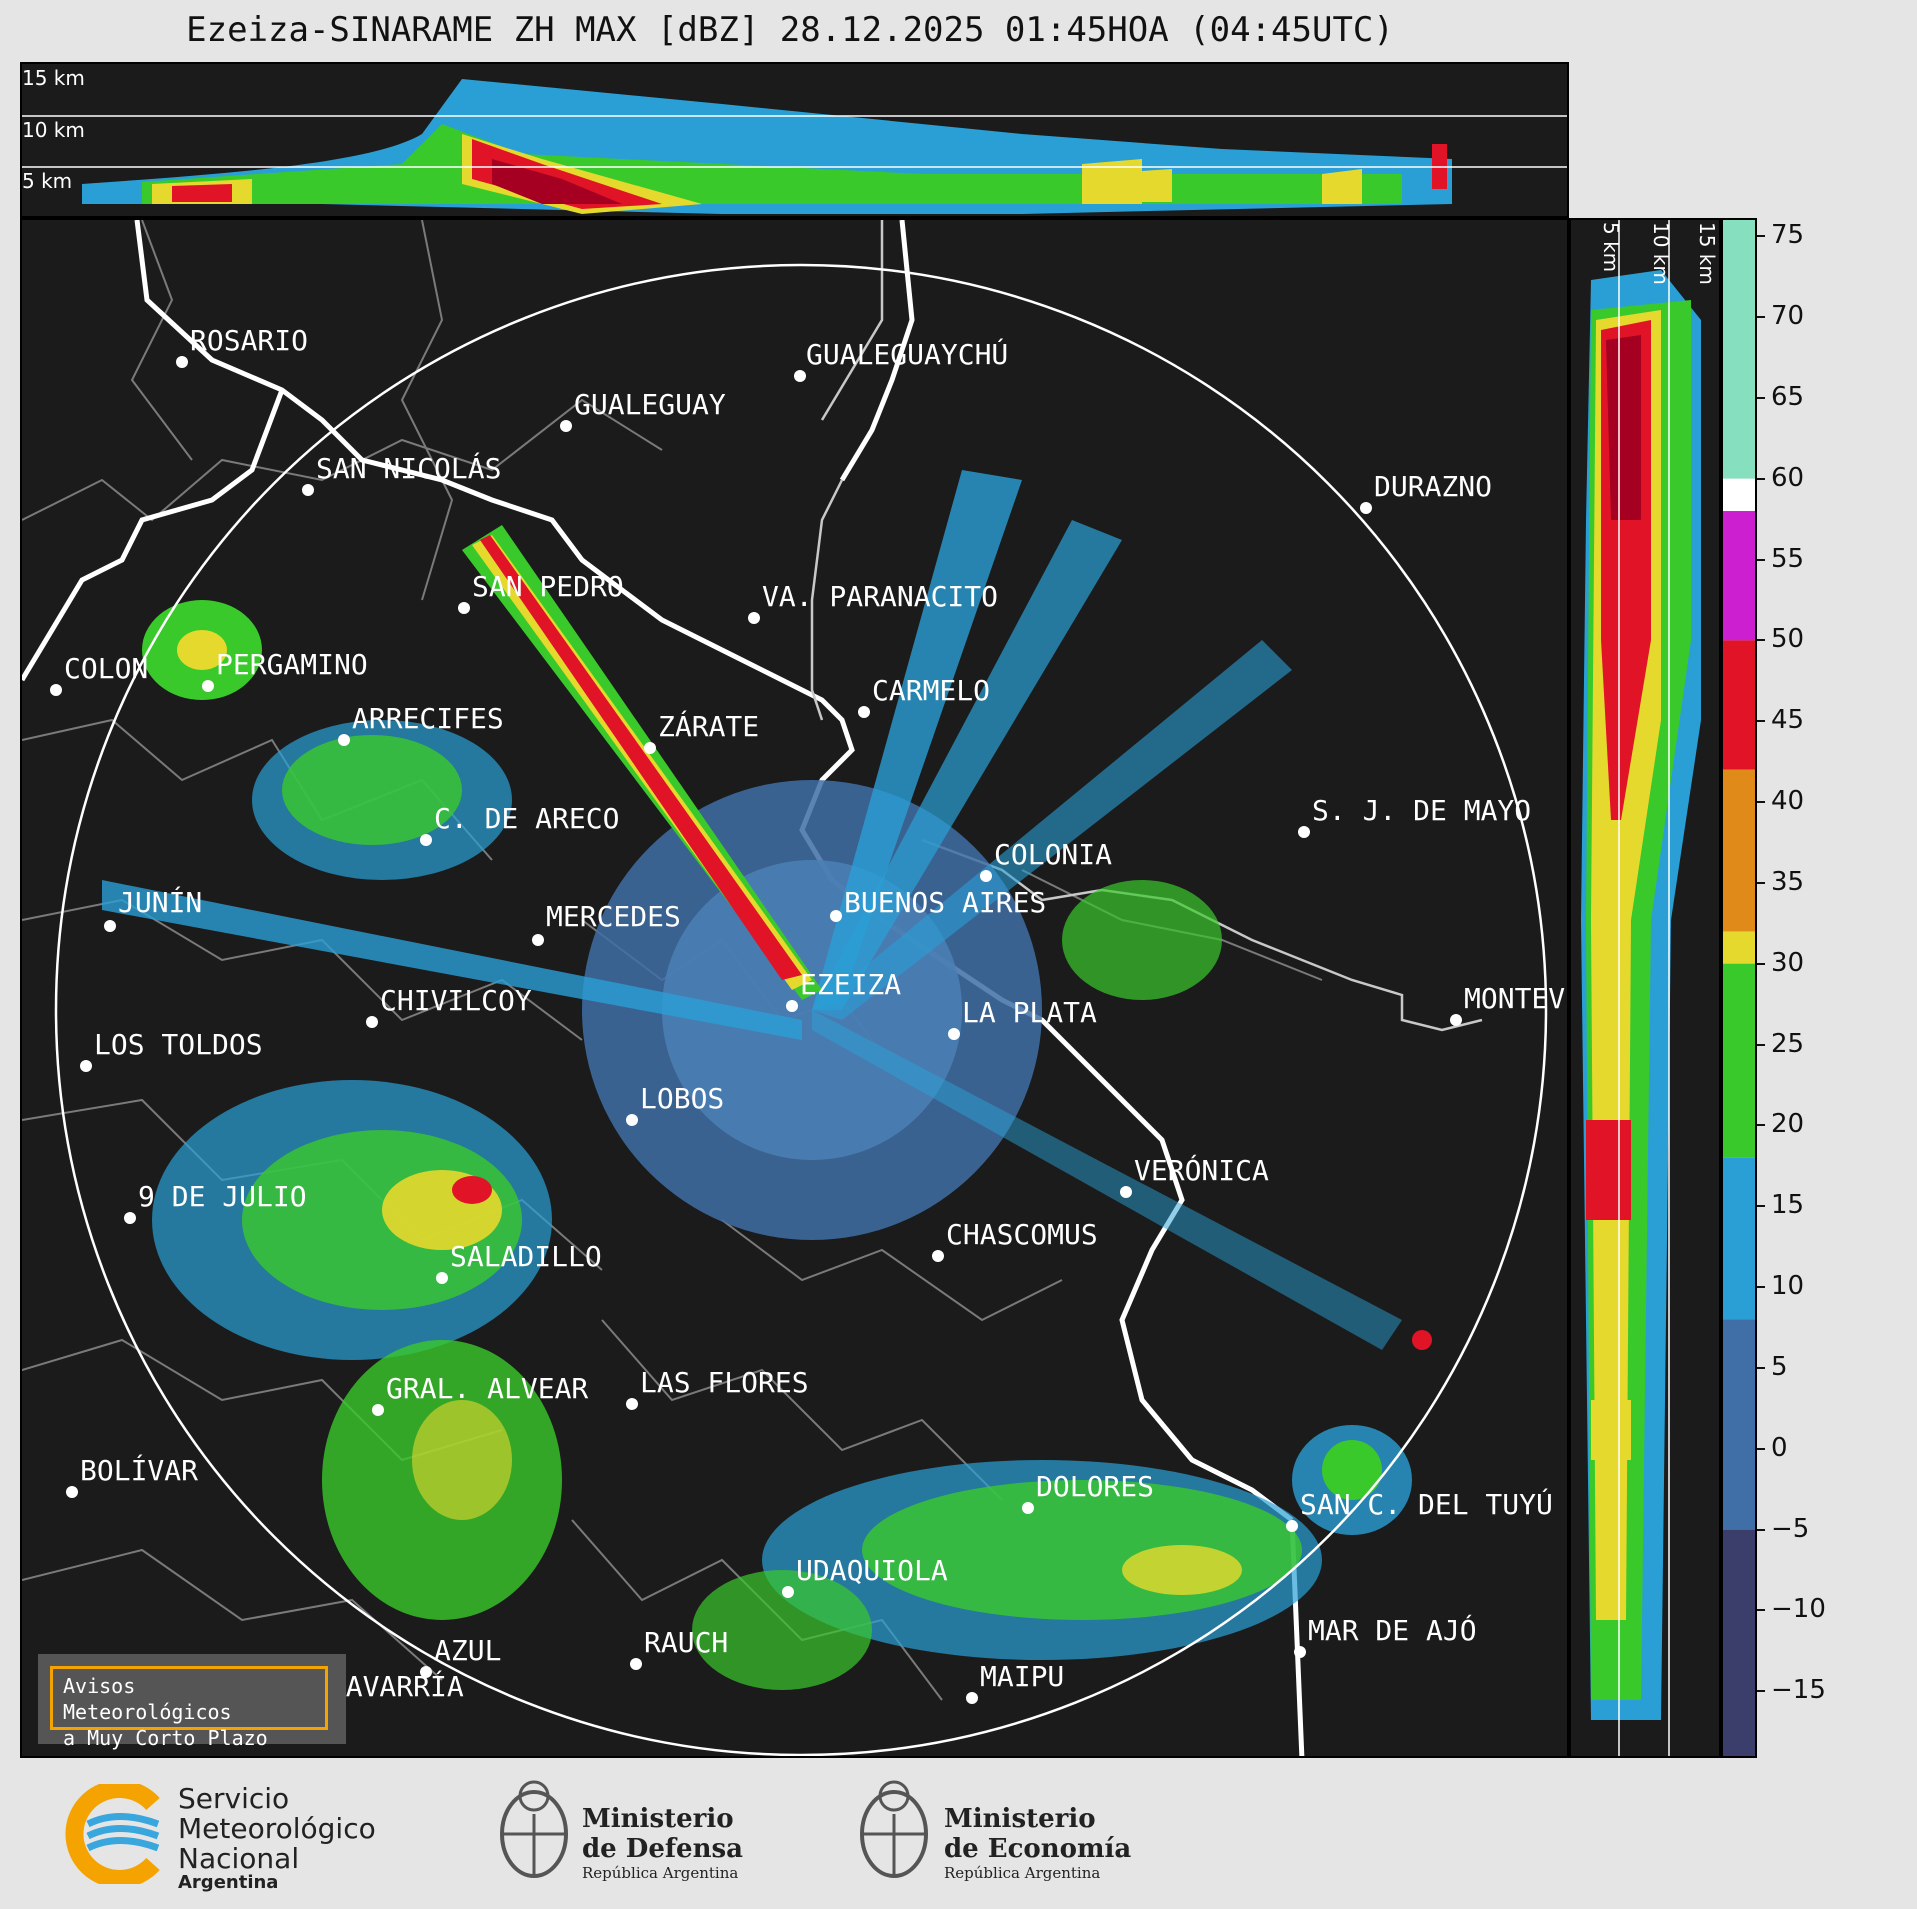 The width and height of the screenshot is (1917, 1909). I want to click on city-label-san-nicolas: SAN NICOLÁS, so click(409, 468).